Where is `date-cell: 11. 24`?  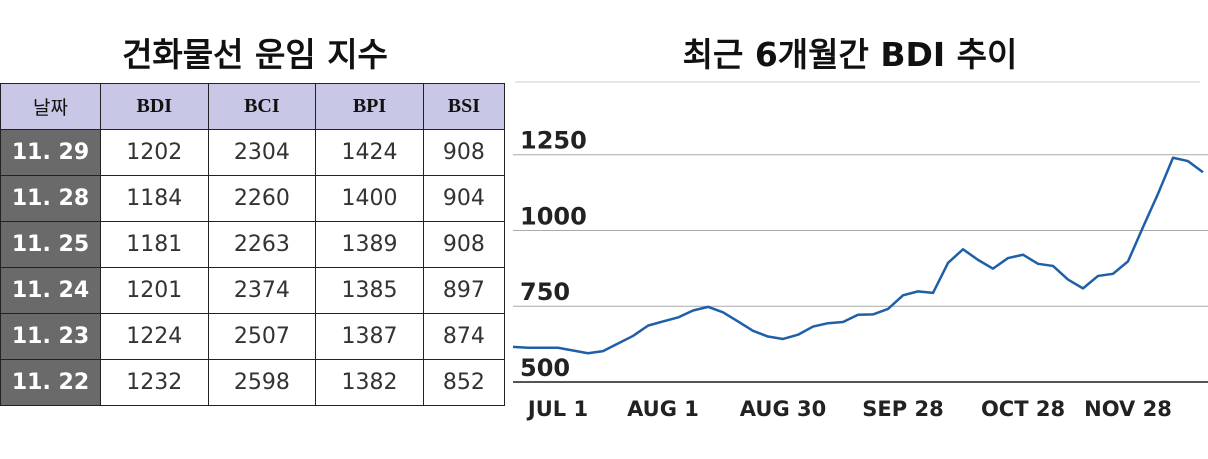 date-cell: 11. 24 is located at coordinates (50, 290).